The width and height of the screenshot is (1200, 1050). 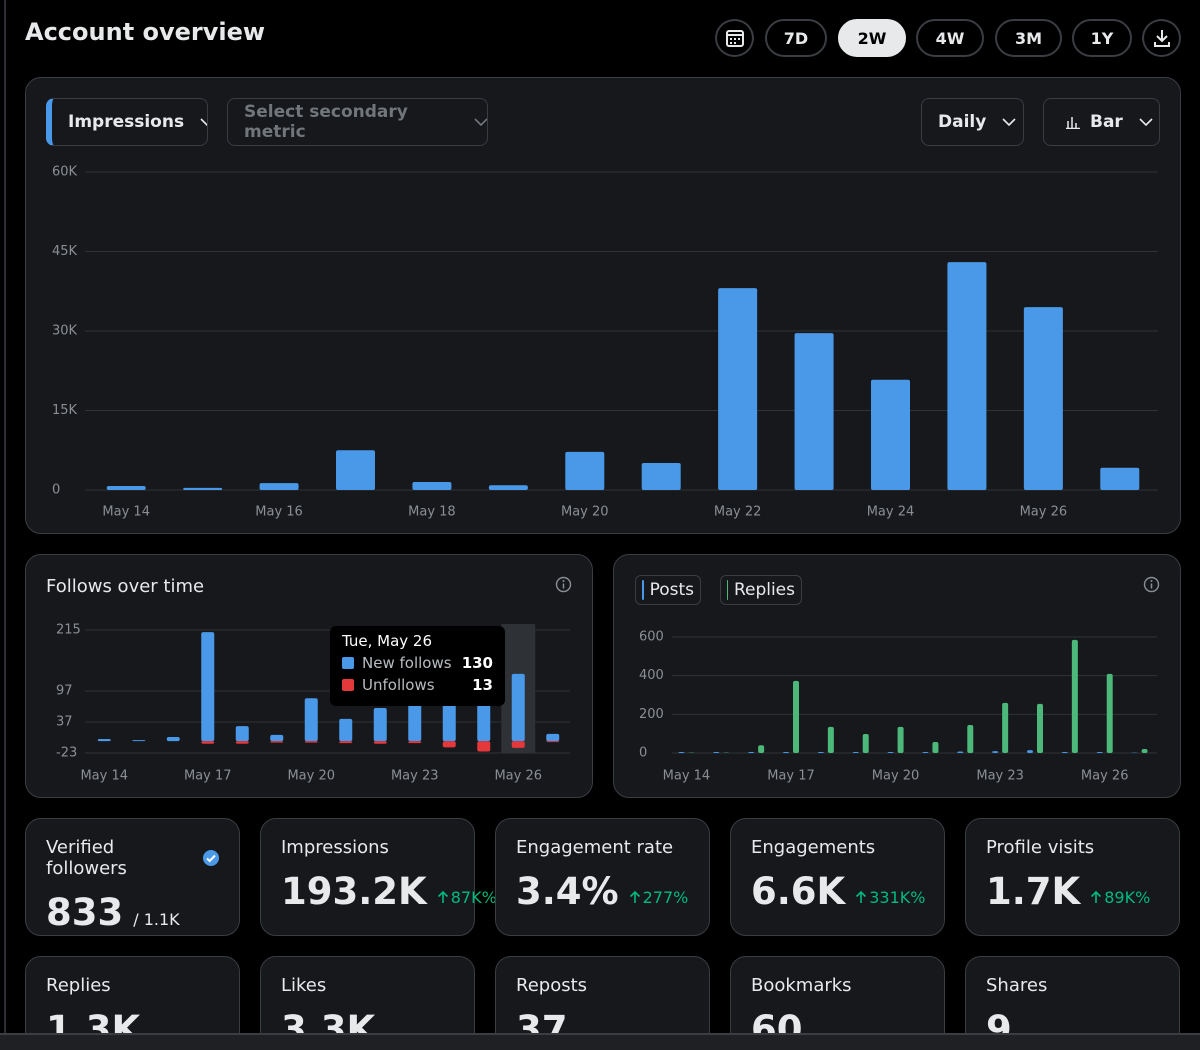 I want to click on secondary-metric-dropdown: Select secondary metric, so click(x=357, y=122).